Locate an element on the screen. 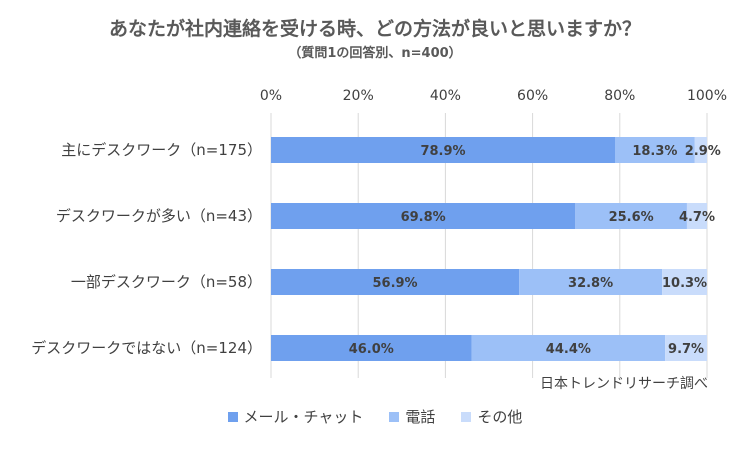  data-label: 2.9% is located at coordinates (703, 151).